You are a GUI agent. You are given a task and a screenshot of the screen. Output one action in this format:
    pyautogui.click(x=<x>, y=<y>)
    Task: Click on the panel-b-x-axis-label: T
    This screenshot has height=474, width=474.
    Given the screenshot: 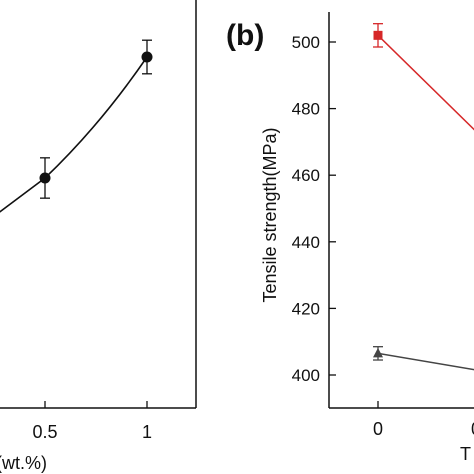 What is the action you would take?
    pyautogui.click(x=465, y=454)
    